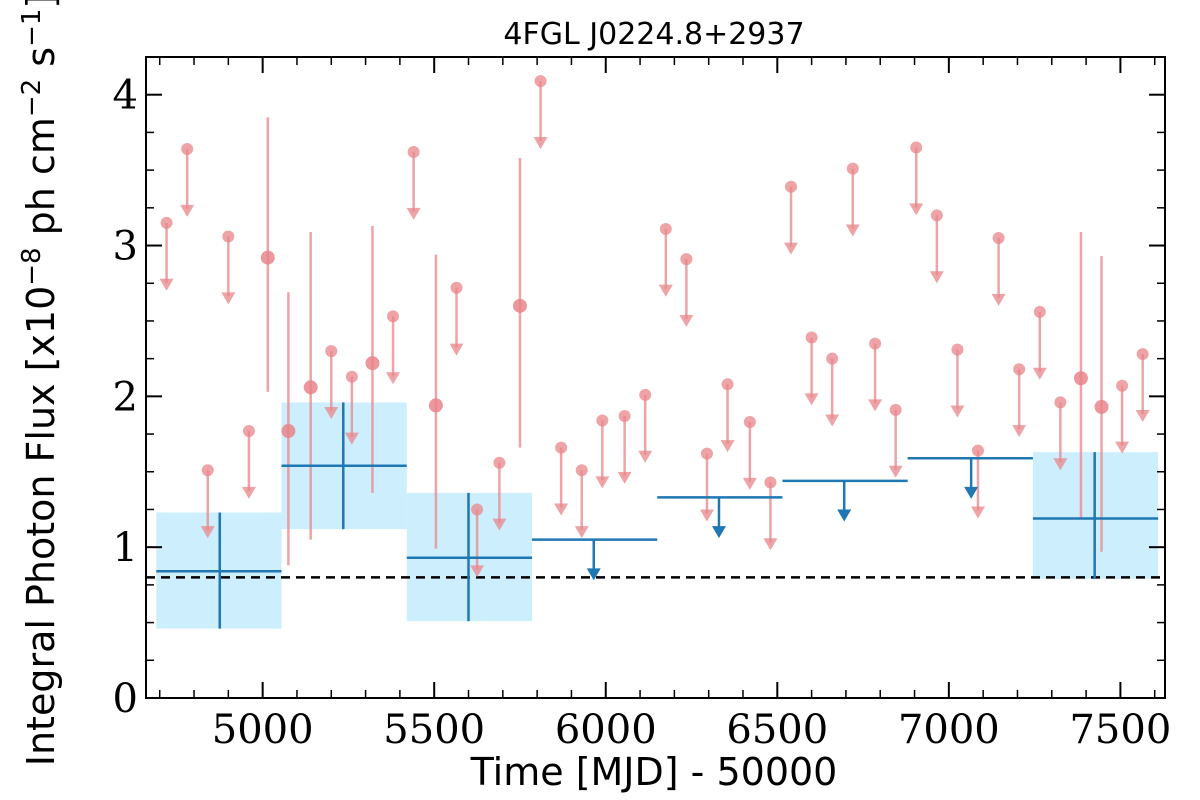 The image size is (1200, 800). I want to click on y-tick-label: 0, so click(125, 699).